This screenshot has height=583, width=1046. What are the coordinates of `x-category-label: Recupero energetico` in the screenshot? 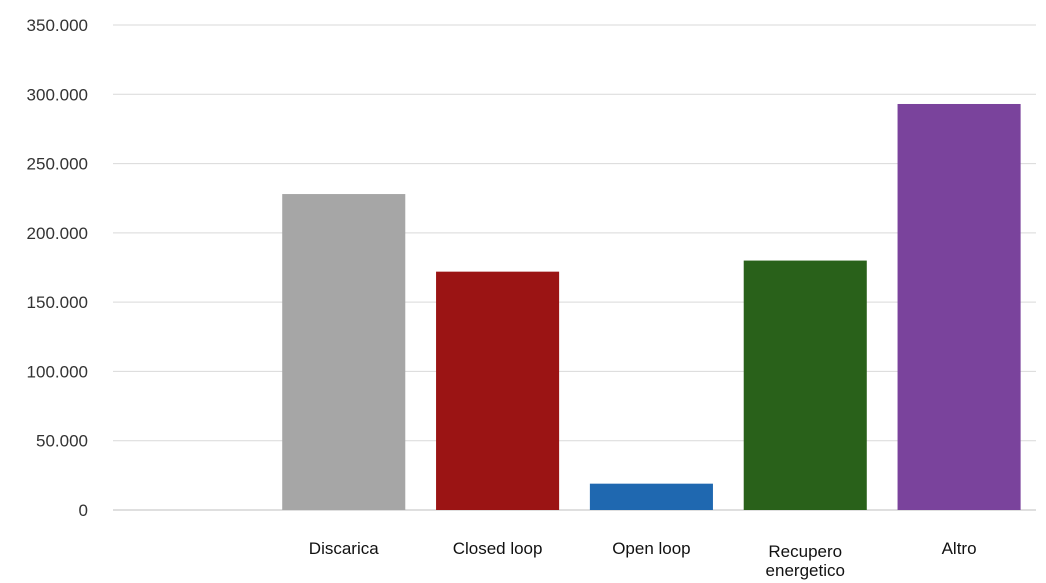 It's located at (805, 561).